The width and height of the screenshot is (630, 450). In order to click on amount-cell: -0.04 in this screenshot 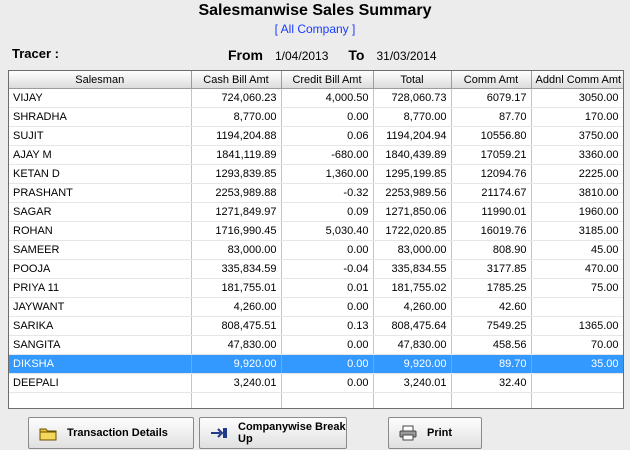, I will do `click(327, 269)`.